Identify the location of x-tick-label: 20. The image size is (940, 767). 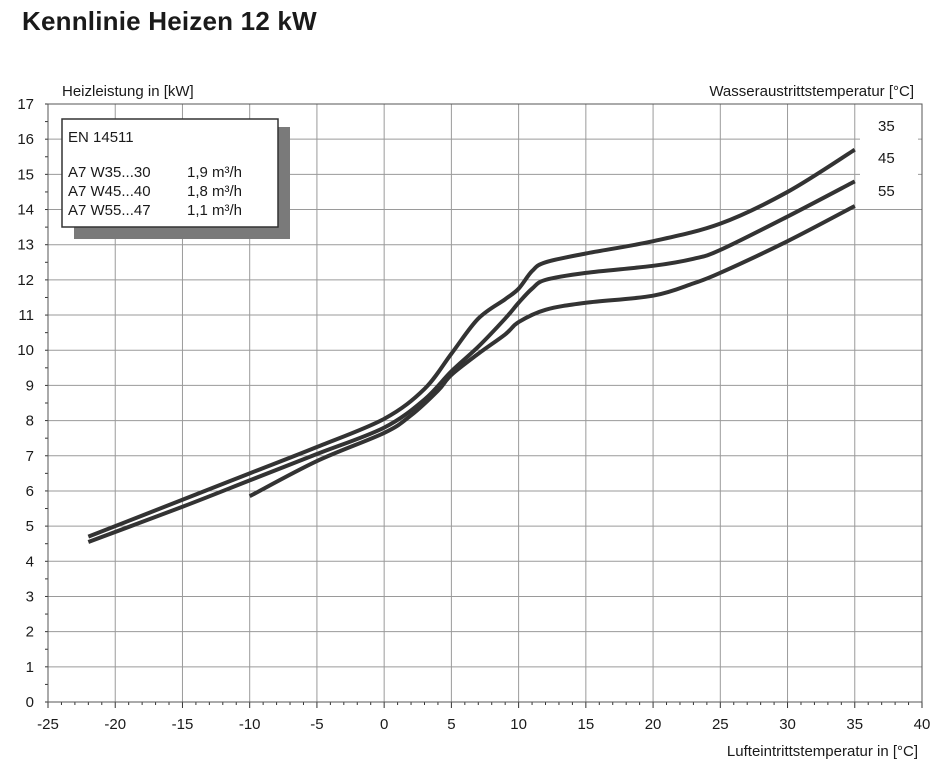
(653, 724).